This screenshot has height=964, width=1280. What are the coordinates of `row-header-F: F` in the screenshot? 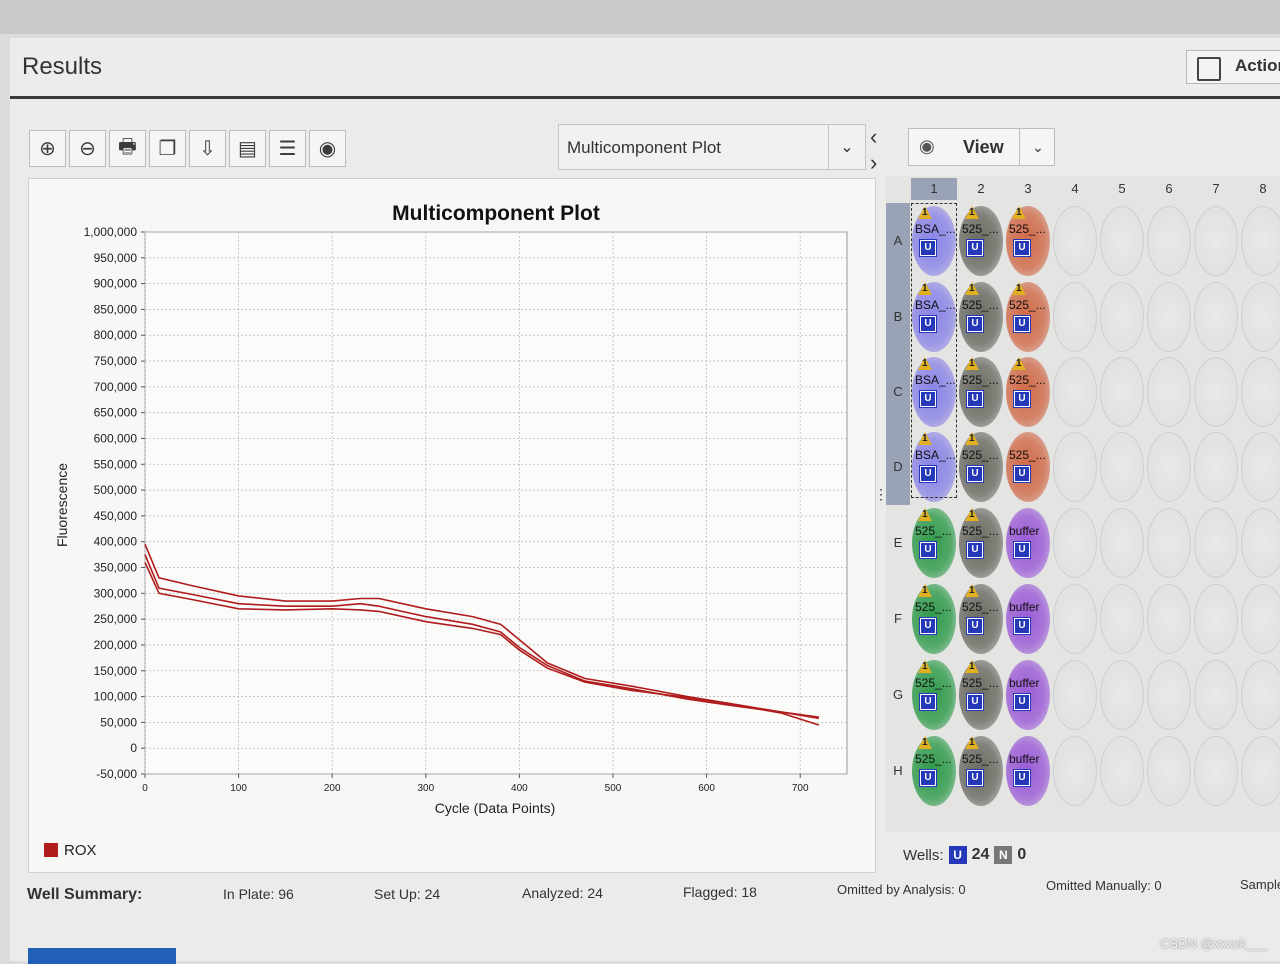 It's located at (898, 618).